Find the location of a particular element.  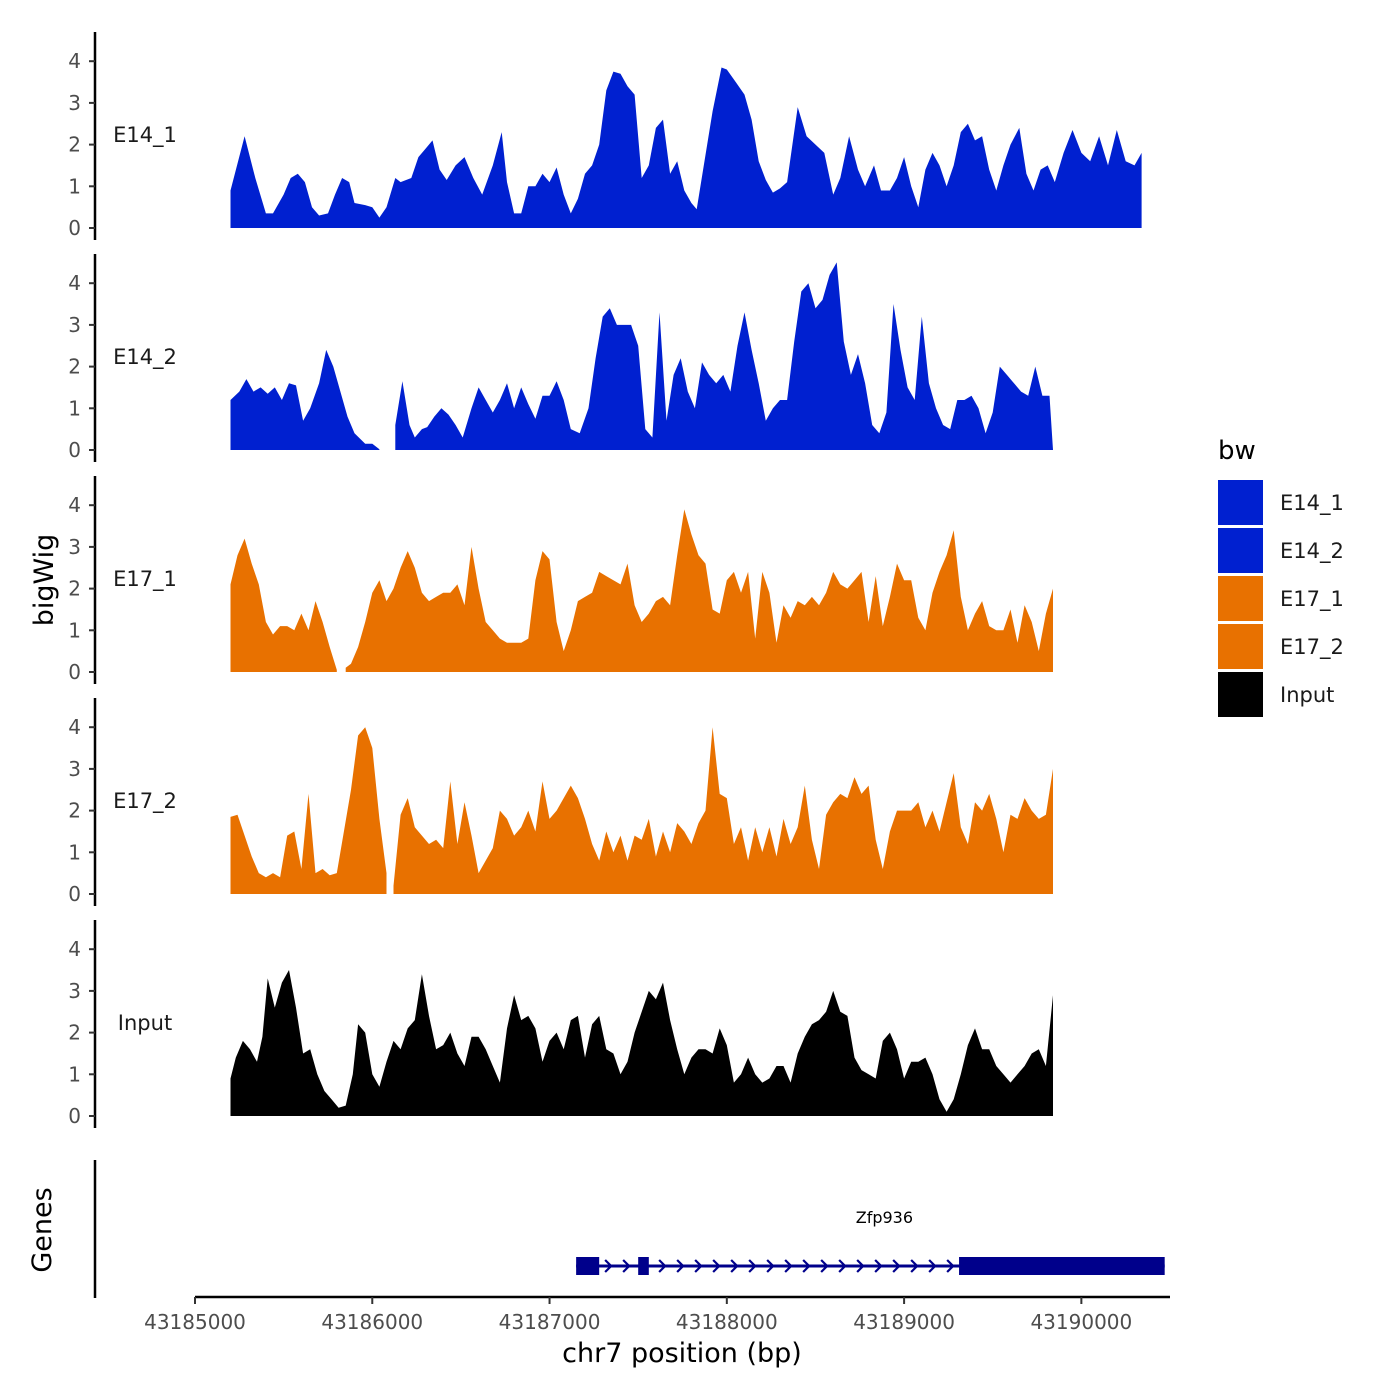

x-tick-label: 43189000 is located at coordinates (904, 1322).